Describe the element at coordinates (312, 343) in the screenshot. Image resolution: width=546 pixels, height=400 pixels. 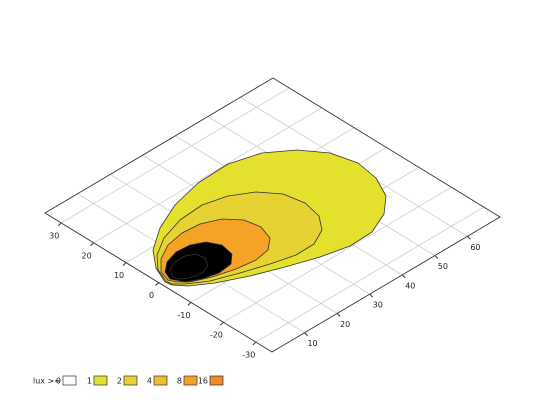
I see `x-tick-label: 10` at that location.